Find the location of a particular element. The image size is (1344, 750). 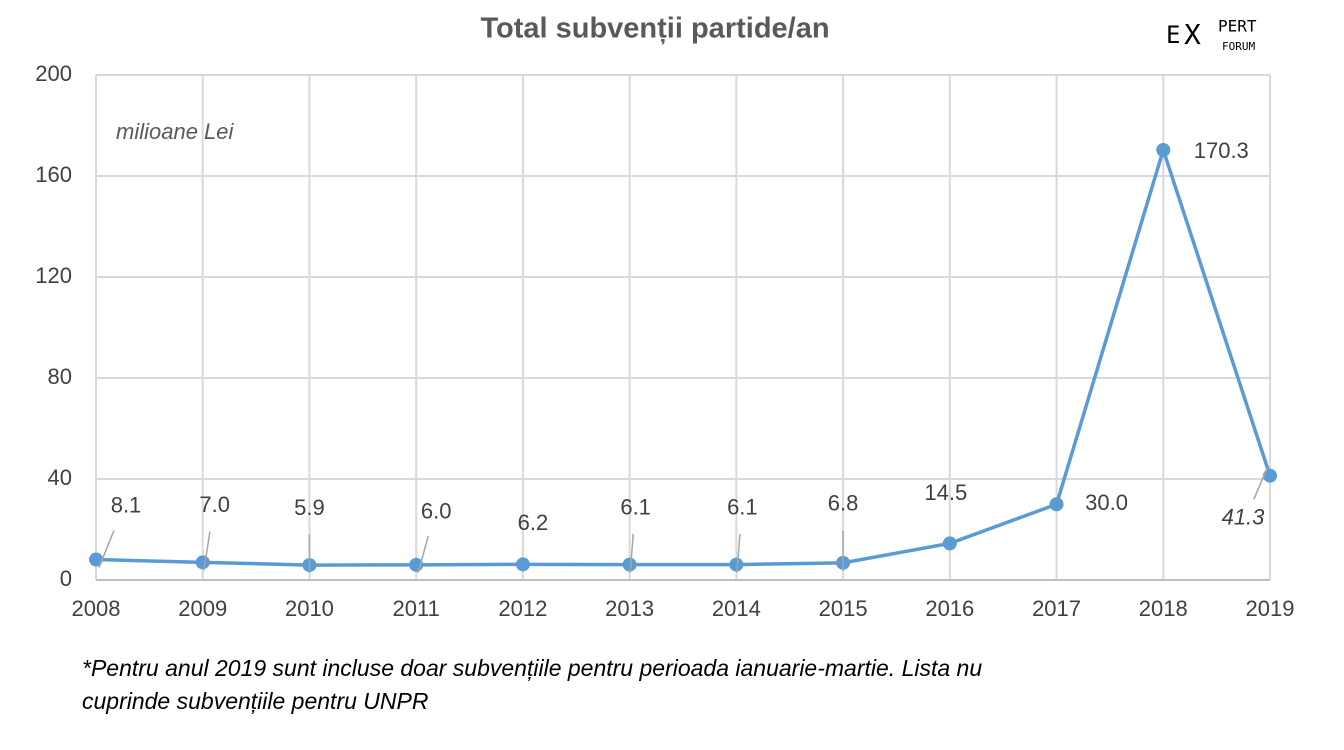

logo-letter: E is located at coordinates (1173, 35).